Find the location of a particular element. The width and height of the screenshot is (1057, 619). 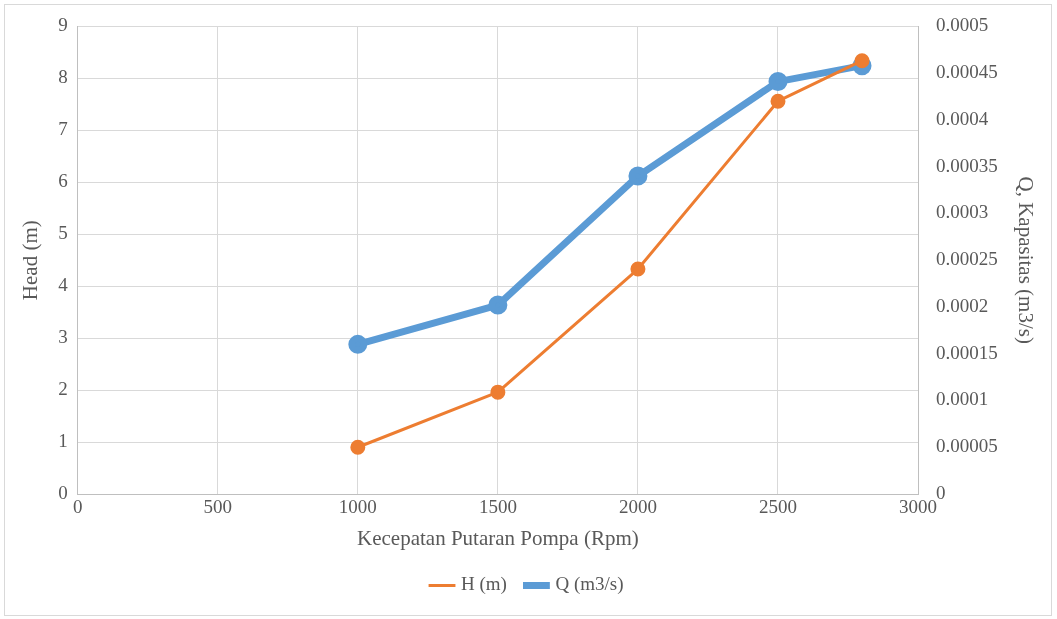

y2-tick-label: 0.0001 is located at coordinates (962, 399).